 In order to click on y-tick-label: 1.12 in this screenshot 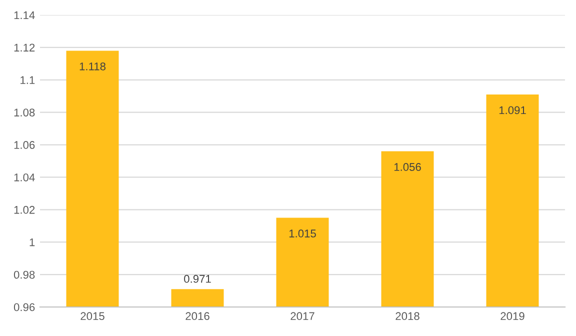, I will do `click(24, 48)`.